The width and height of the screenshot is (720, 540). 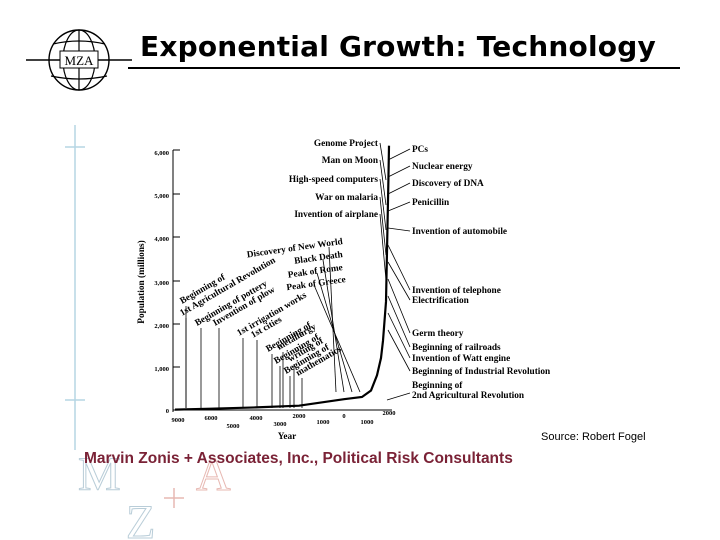 What do you see at coordinates (99, 474) in the screenshot?
I see `watermark-letter-m: M` at bounding box center [99, 474].